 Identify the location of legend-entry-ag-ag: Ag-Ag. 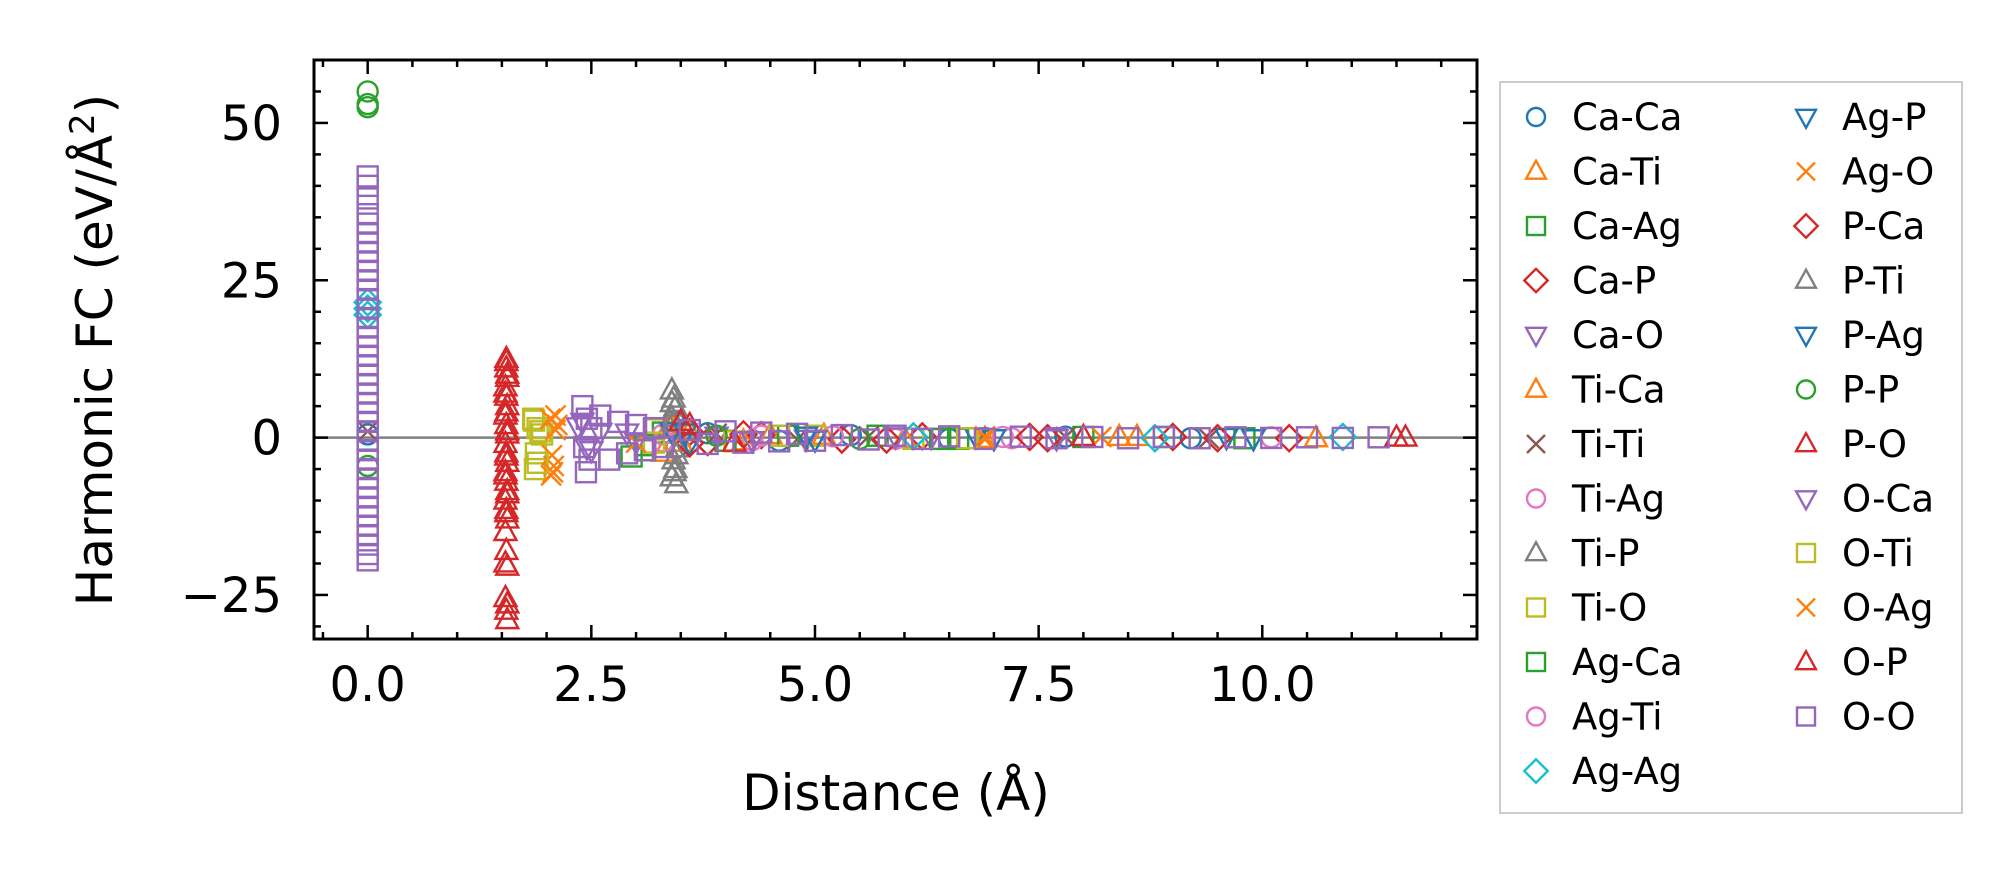
(1602, 771).